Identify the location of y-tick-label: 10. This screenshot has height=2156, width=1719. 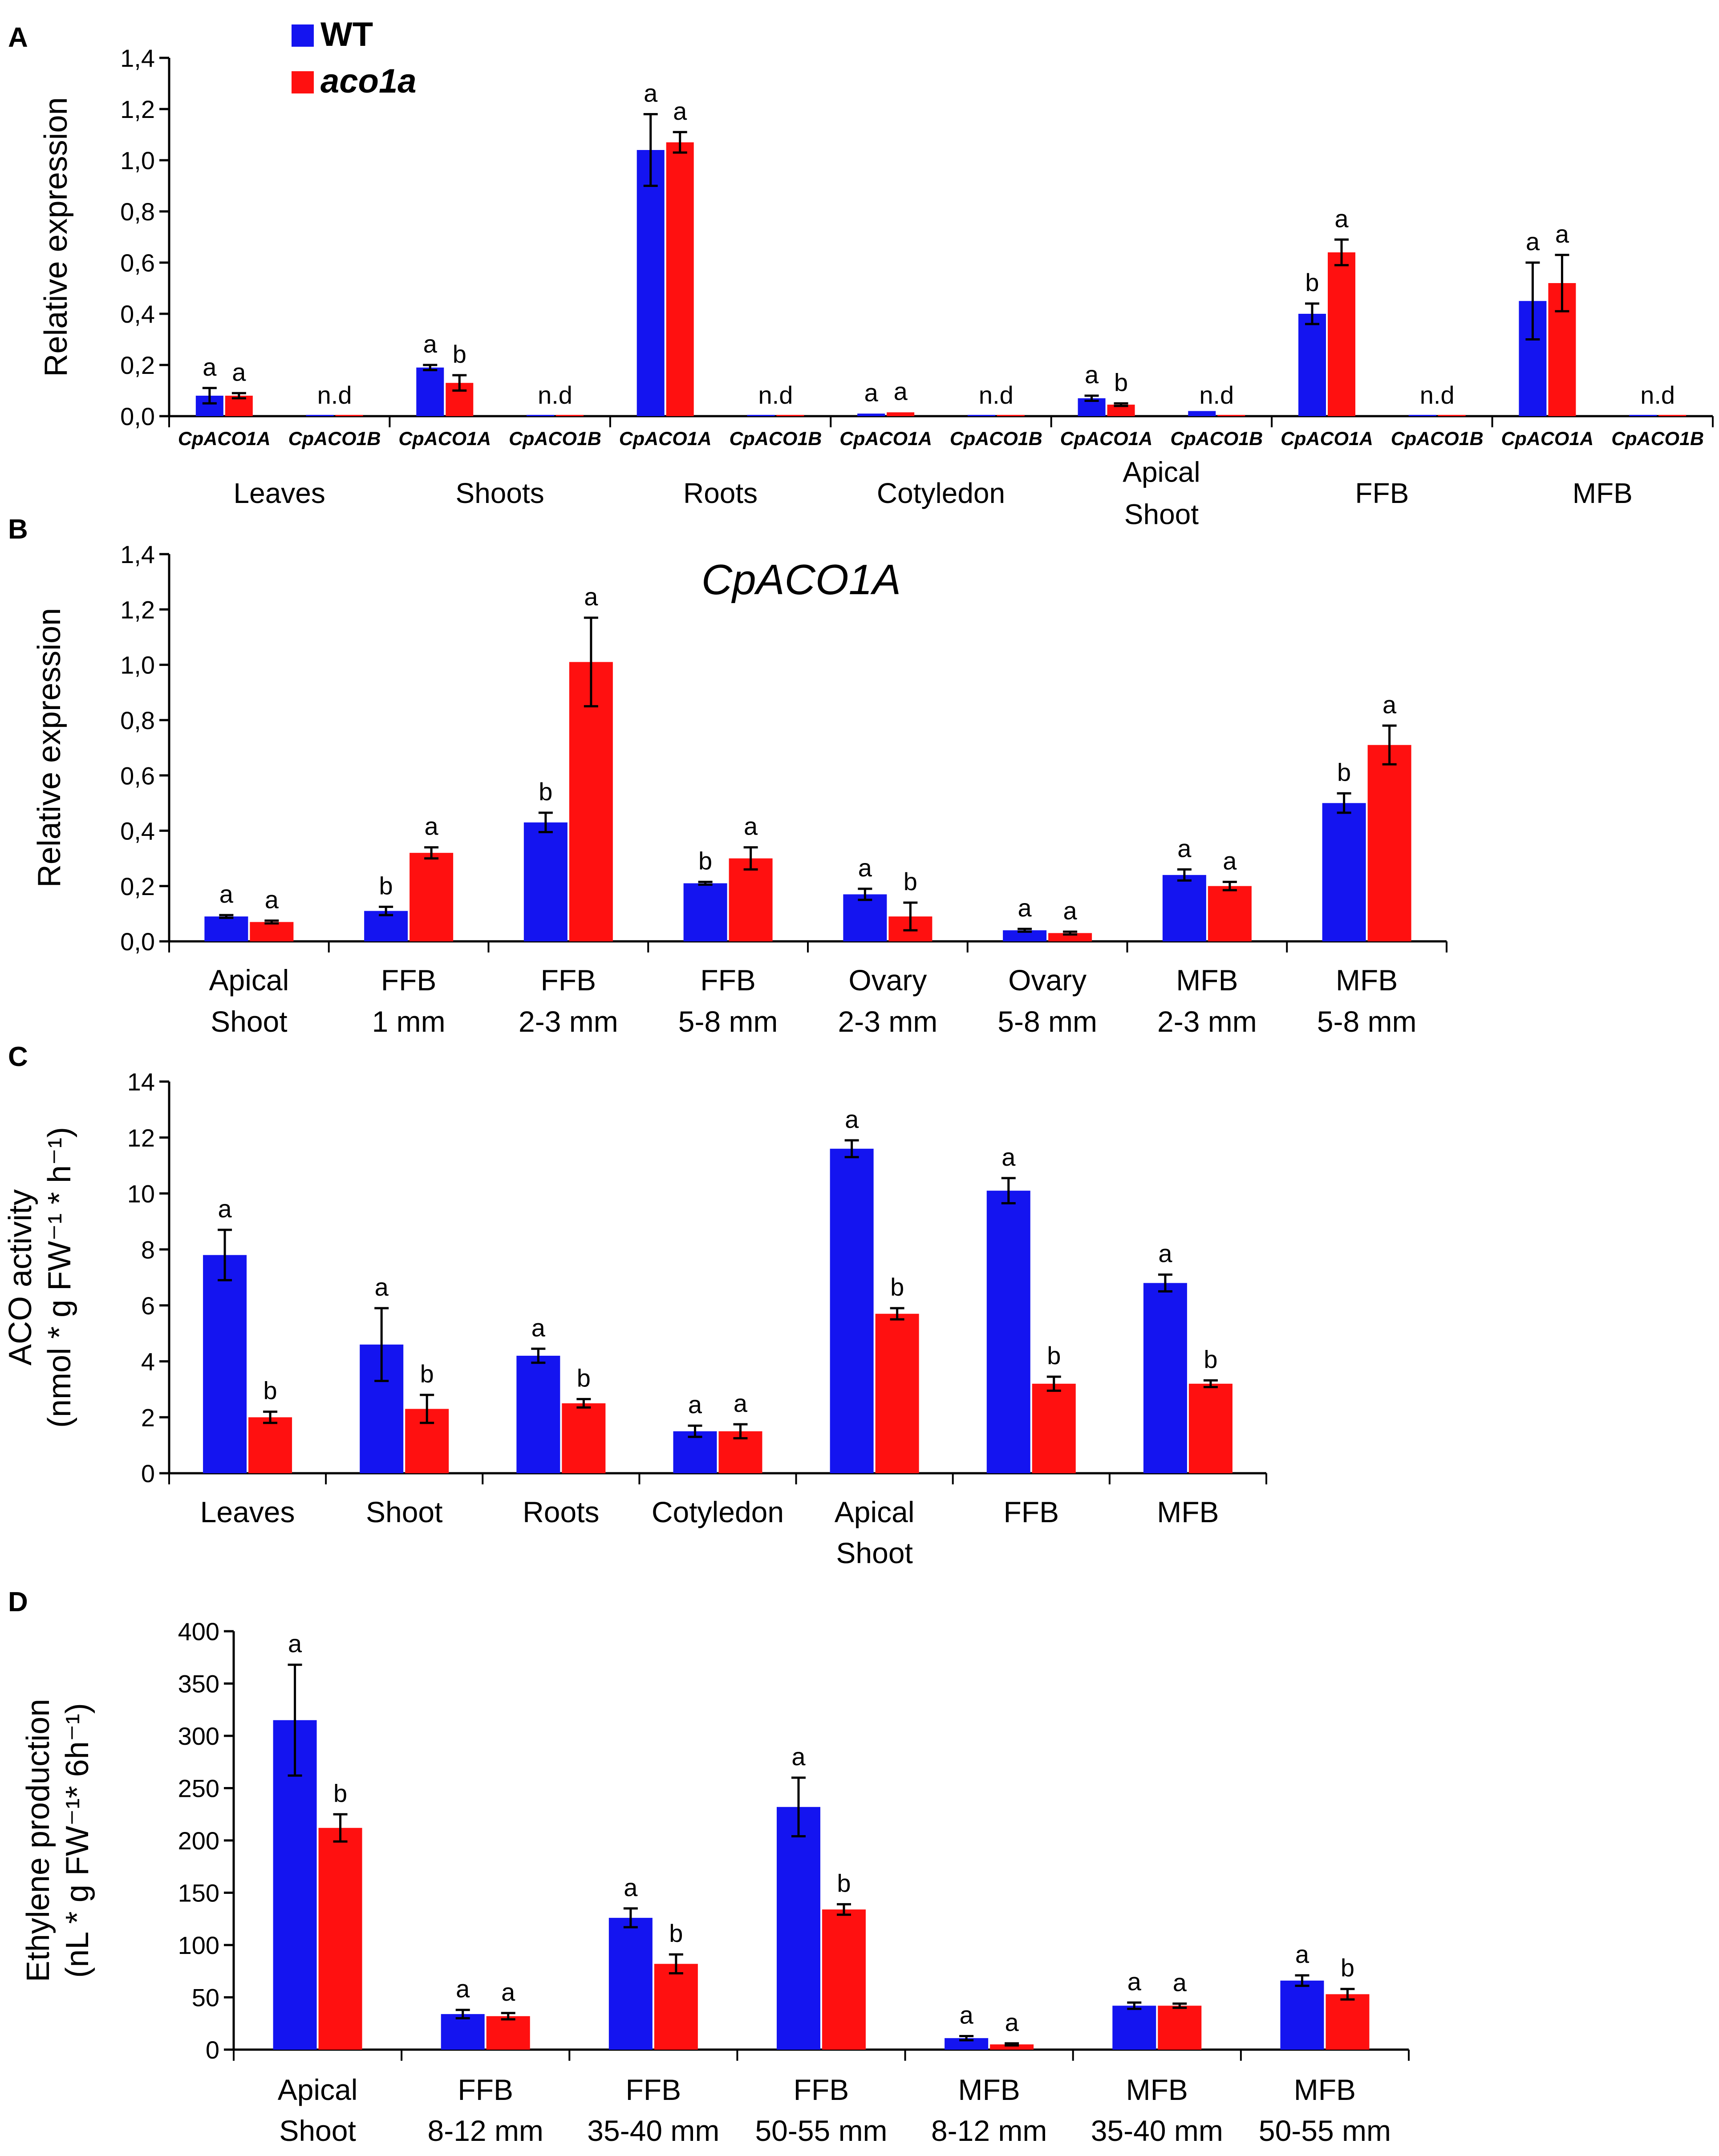
(141, 1194).